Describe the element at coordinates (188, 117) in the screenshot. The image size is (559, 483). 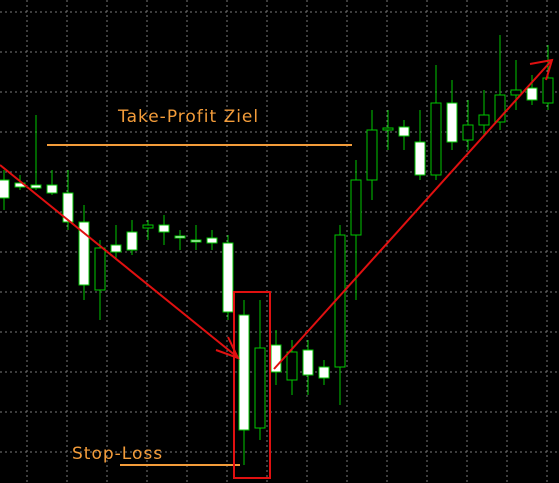
I see `level-label: Take-Profit Ziel` at that location.